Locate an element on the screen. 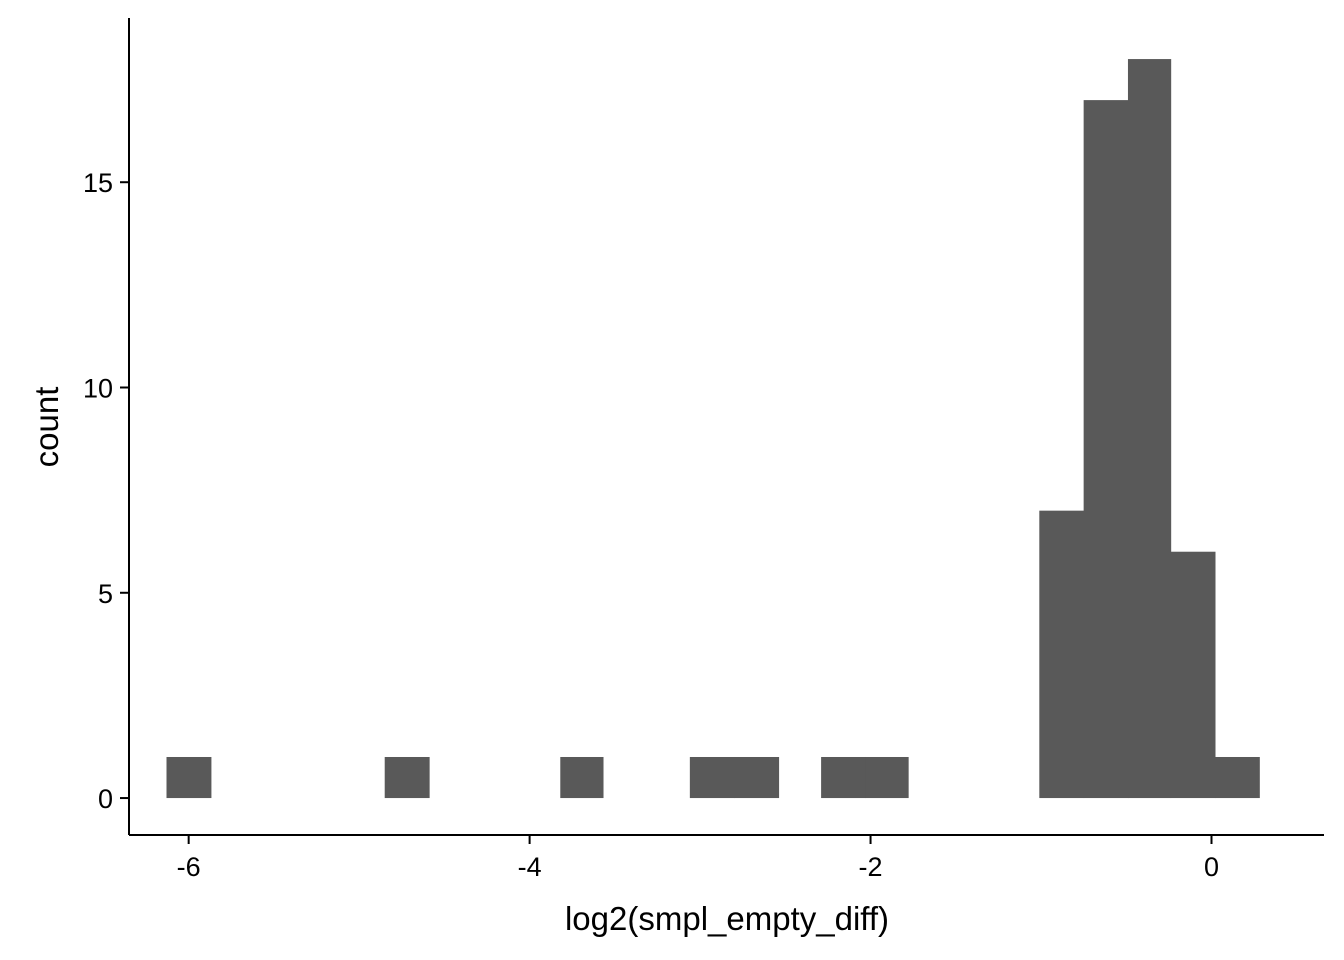 This screenshot has width=1344, height=960. x-tick-label: -2 is located at coordinates (871, 867).